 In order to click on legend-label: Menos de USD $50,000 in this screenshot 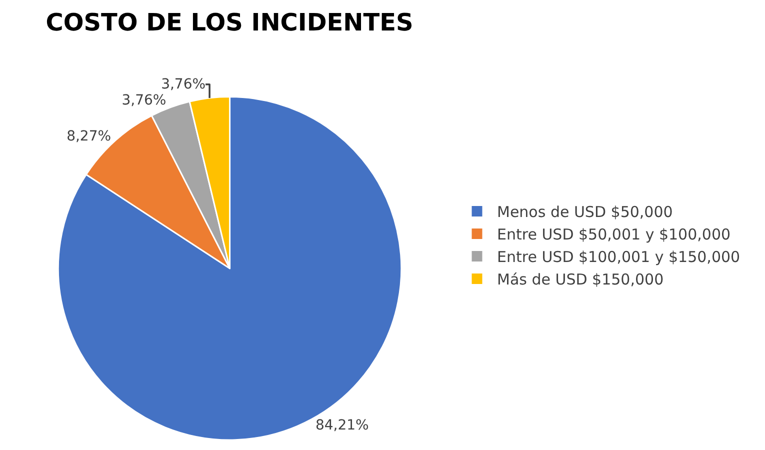, I will do `click(585, 212)`.